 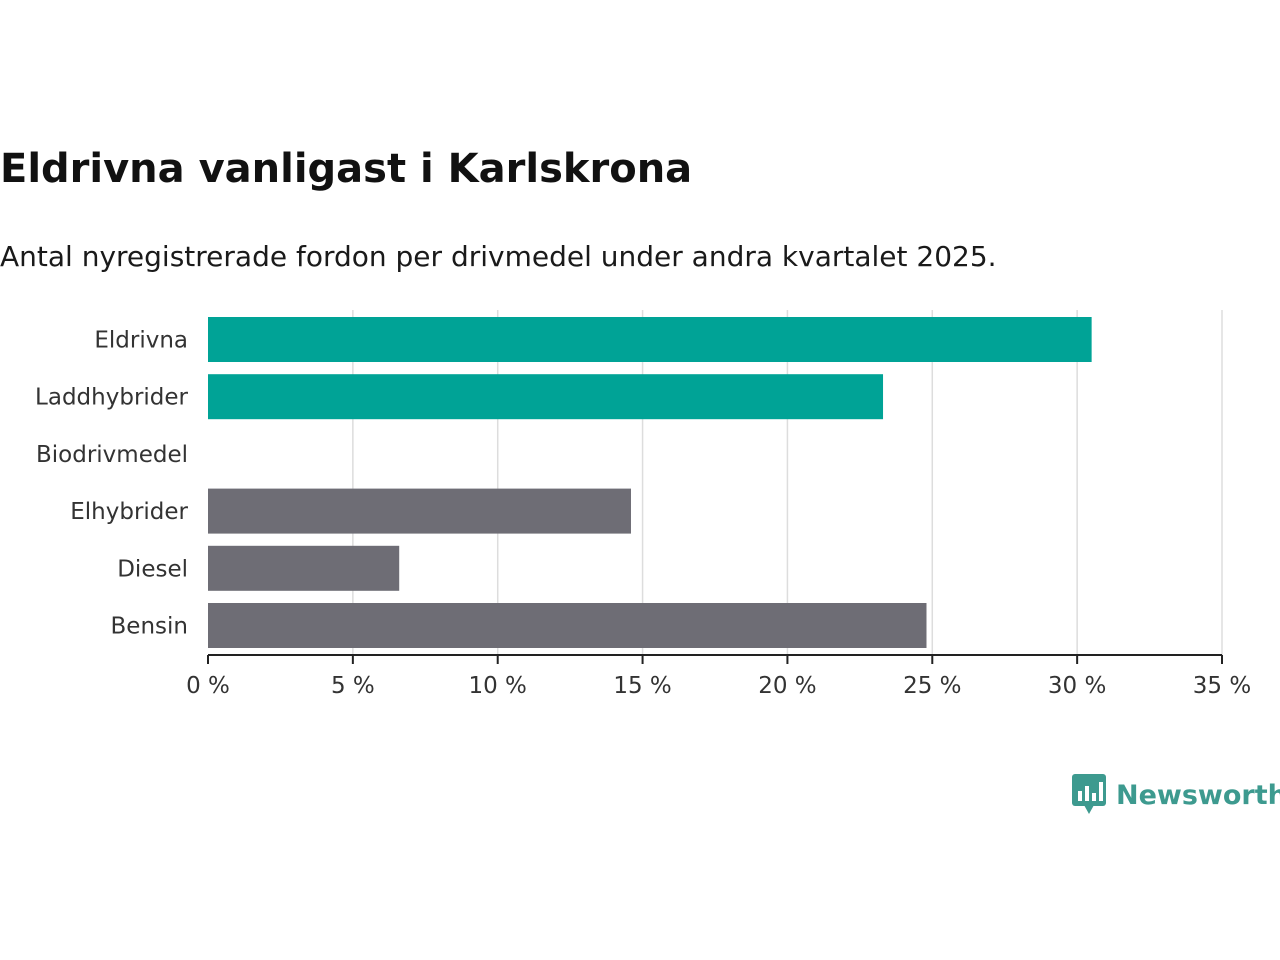 I want to click on x-tick-label: 25 %, so click(x=932, y=686).